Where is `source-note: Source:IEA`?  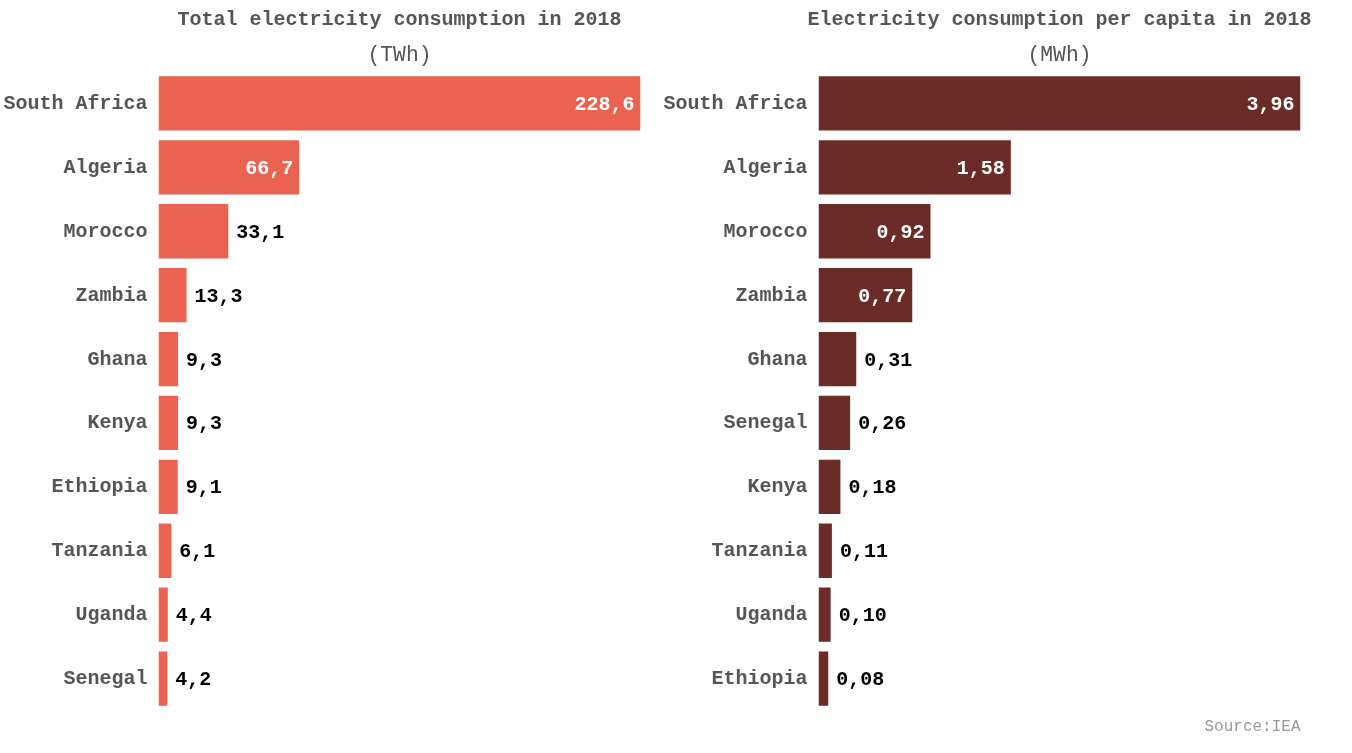
source-note: Source:IEA is located at coordinates (1252, 726).